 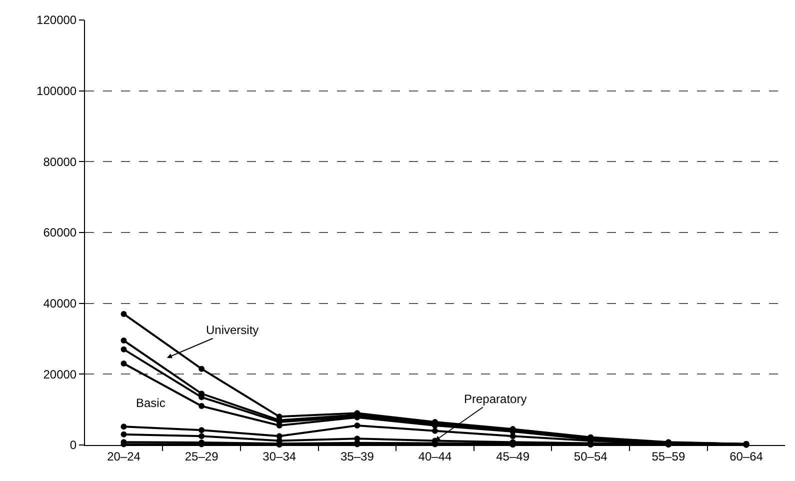 What do you see at coordinates (56, 20) in the screenshot?
I see `y-tick-label: 120000` at bounding box center [56, 20].